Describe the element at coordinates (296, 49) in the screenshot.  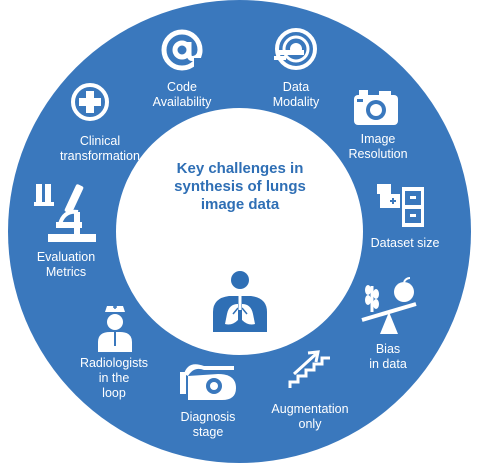
I see `scanner-icon` at that location.